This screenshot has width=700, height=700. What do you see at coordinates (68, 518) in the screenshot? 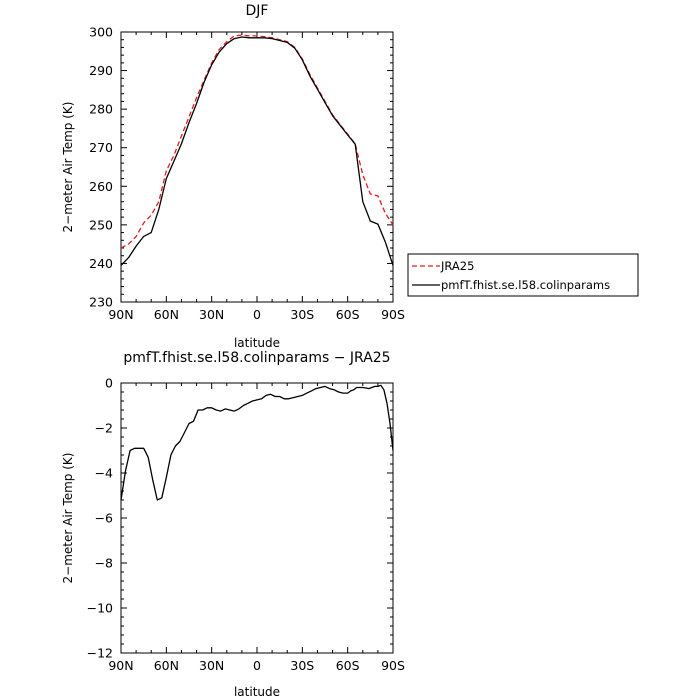
I see `bottom-y-axis-label: 2−meter Air Temp (K)` at bounding box center [68, 518].